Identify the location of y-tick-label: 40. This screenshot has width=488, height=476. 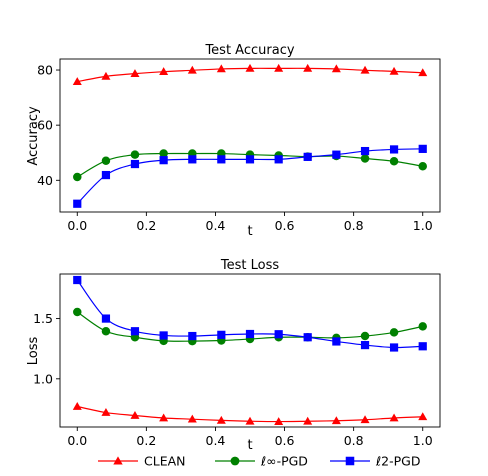
(45, 180).